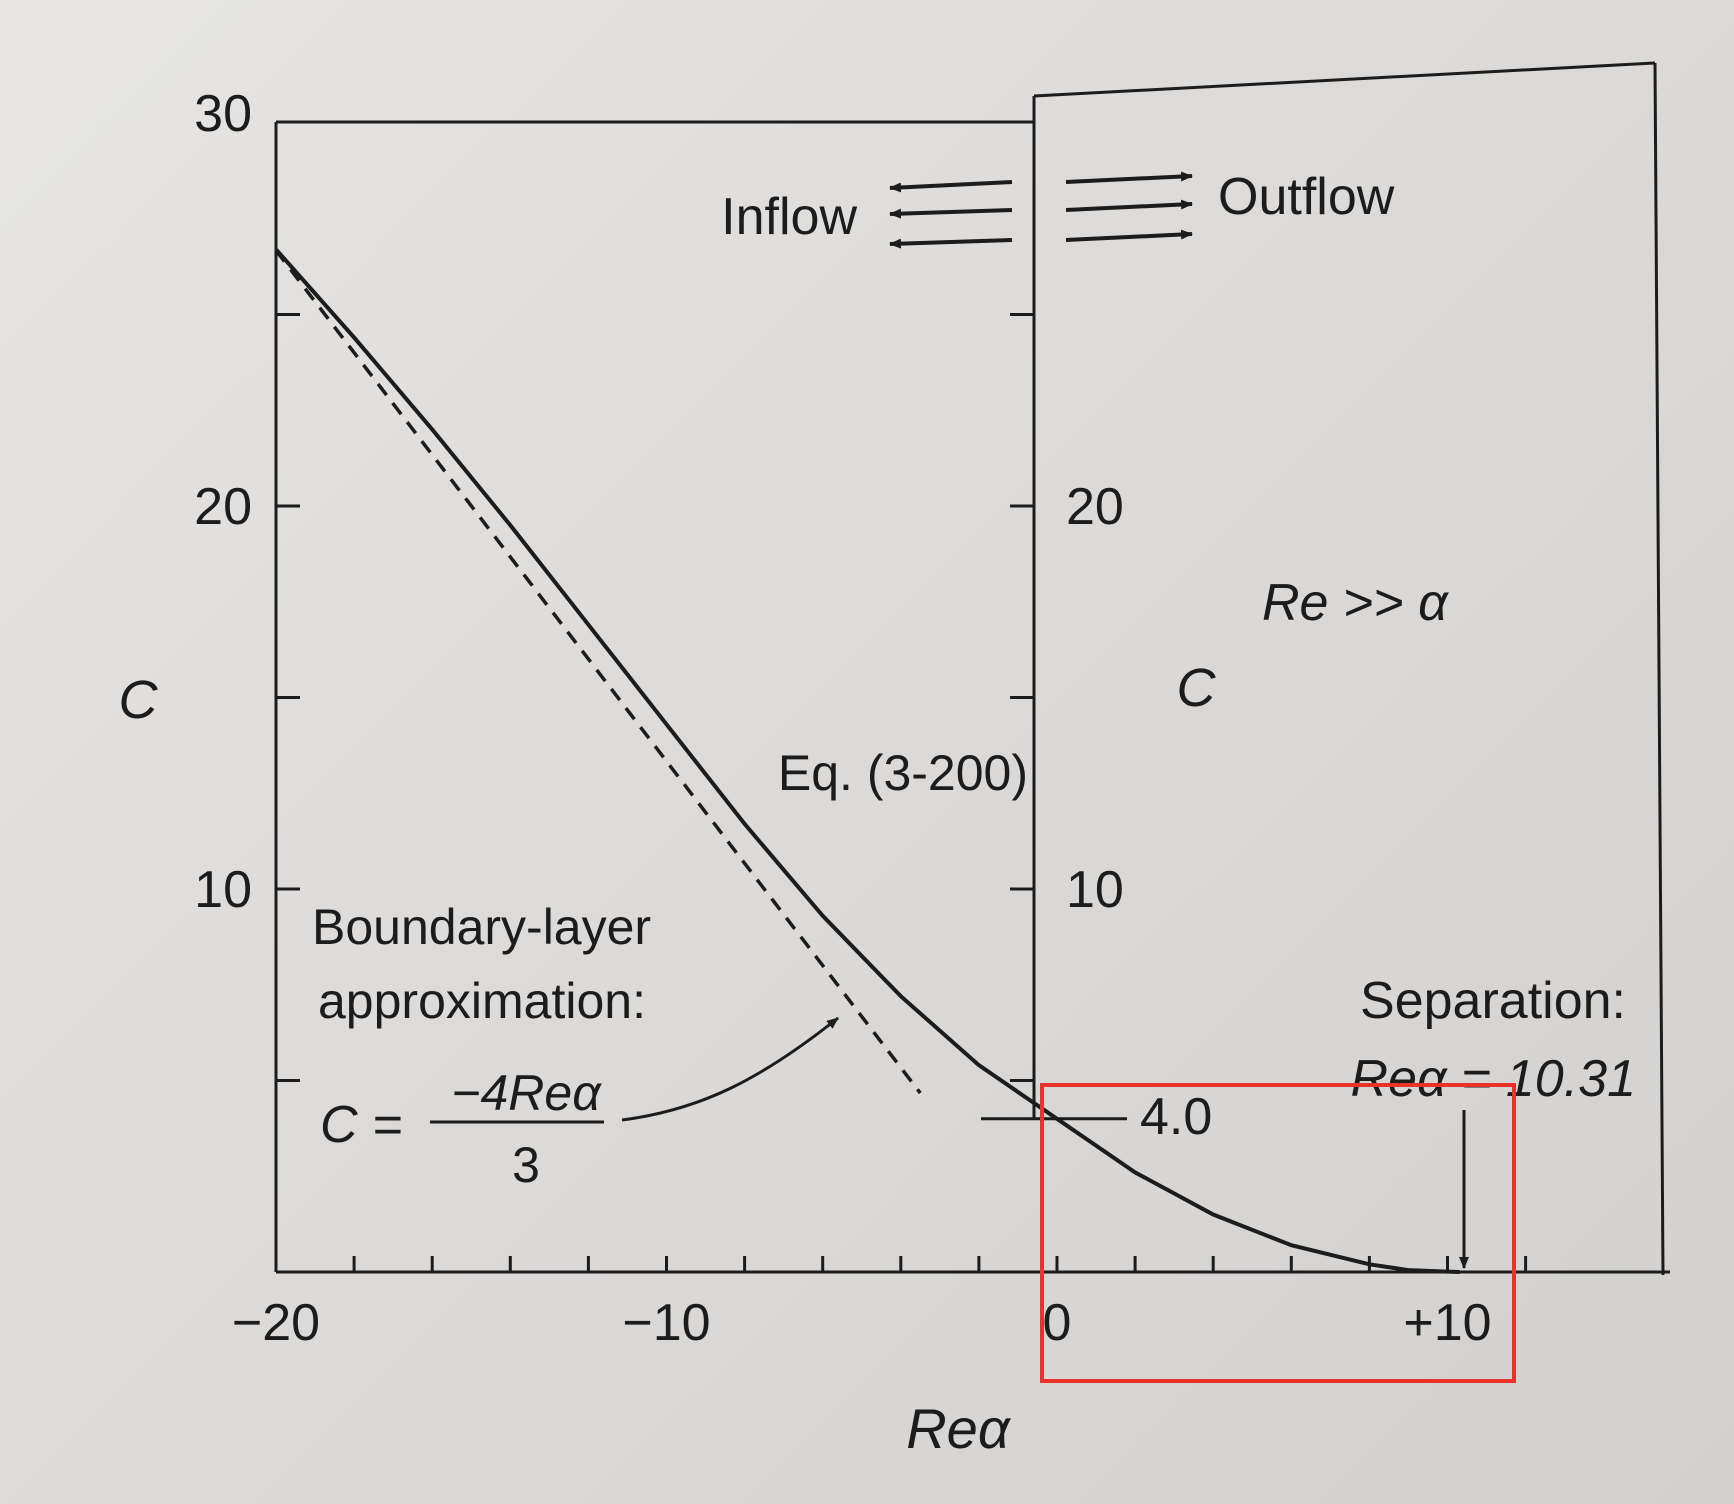 This screenshot has width=1734, height=1504. What do you see at coordinates (526, 1093) in the screenshot?
I see `formula-numerator: −4Reα` at bounding box center [526, 1093].